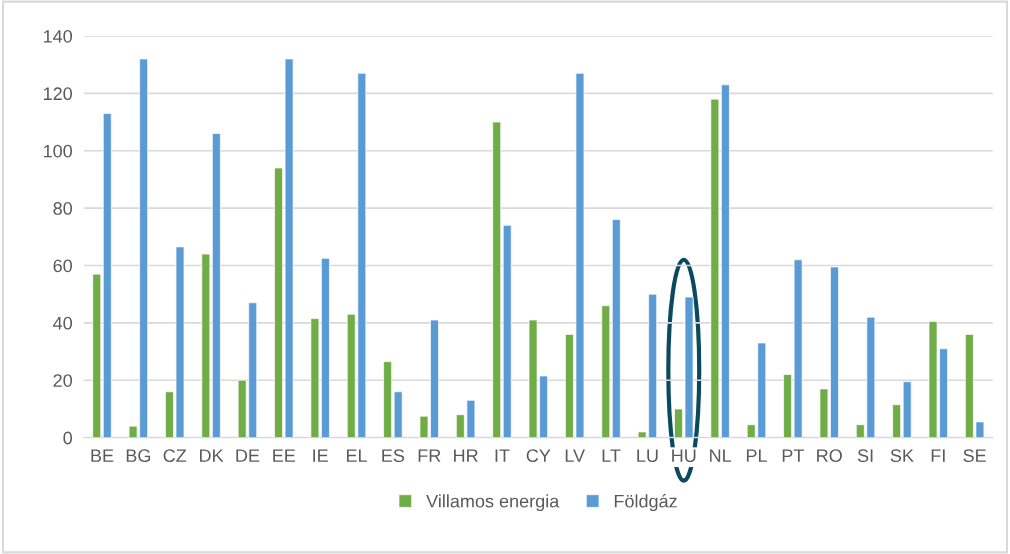 The height and width of the screenshot is (554, 1010). What do you see at coordinates (466, 455) in the screenshot?
I see `x-tick-label: HR` at bounding box center [466, 455].